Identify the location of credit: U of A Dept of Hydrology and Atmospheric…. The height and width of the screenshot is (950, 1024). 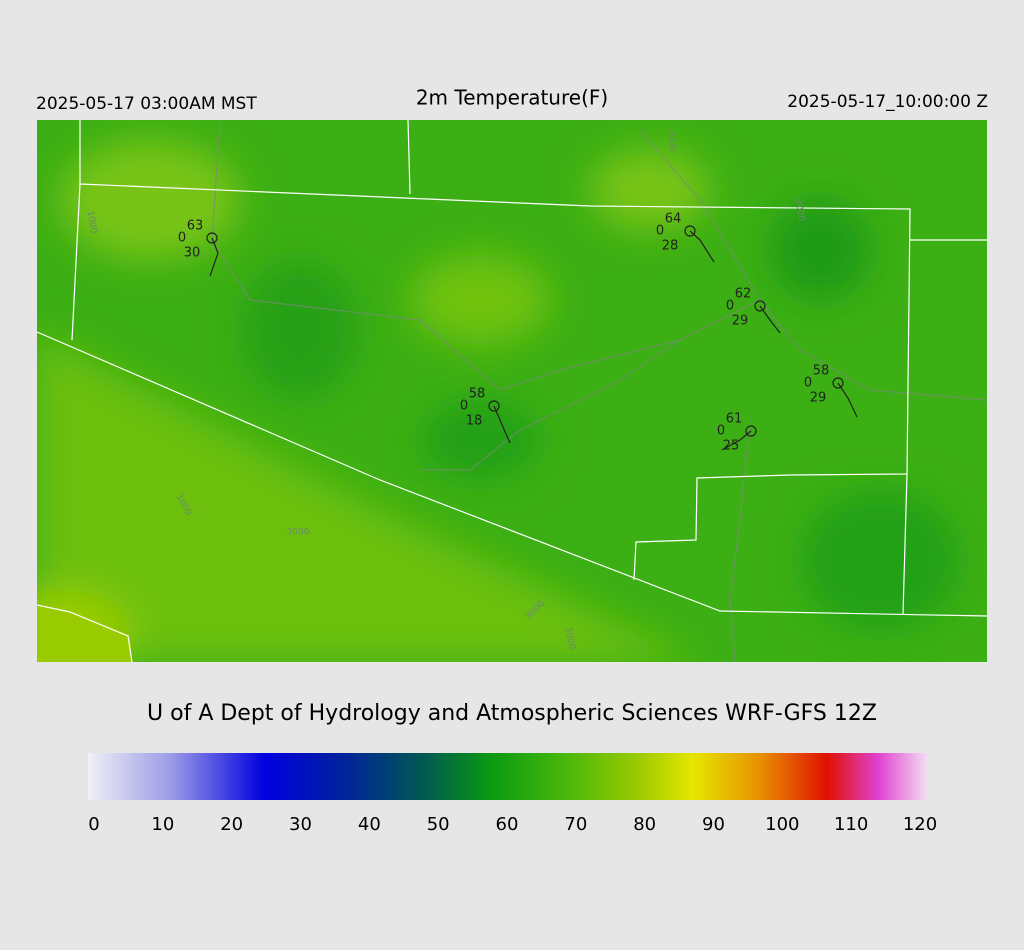
(512, 713).